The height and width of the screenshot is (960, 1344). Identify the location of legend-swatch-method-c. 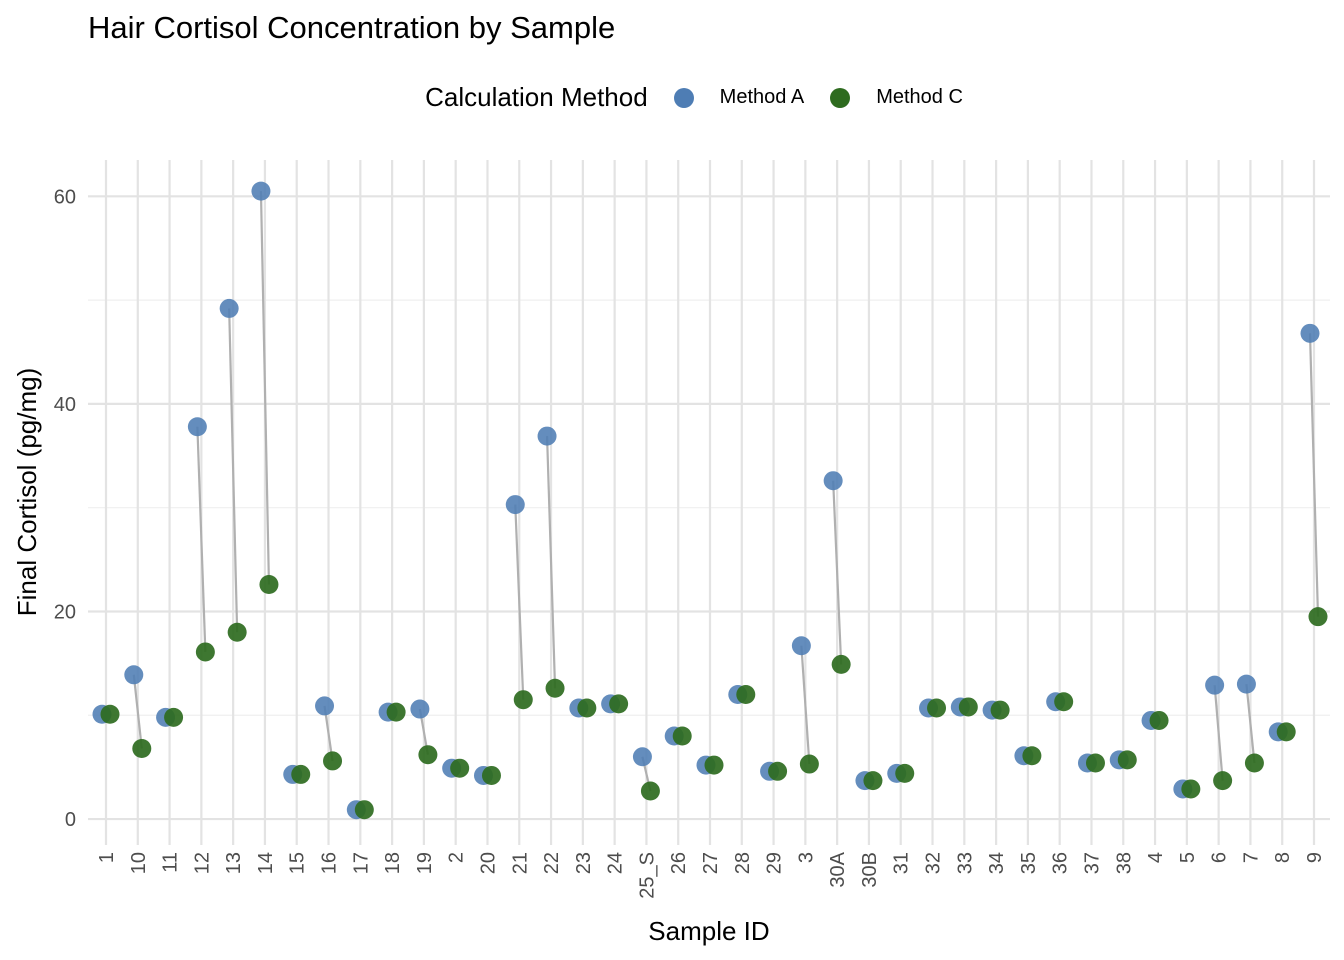
(840, 97).